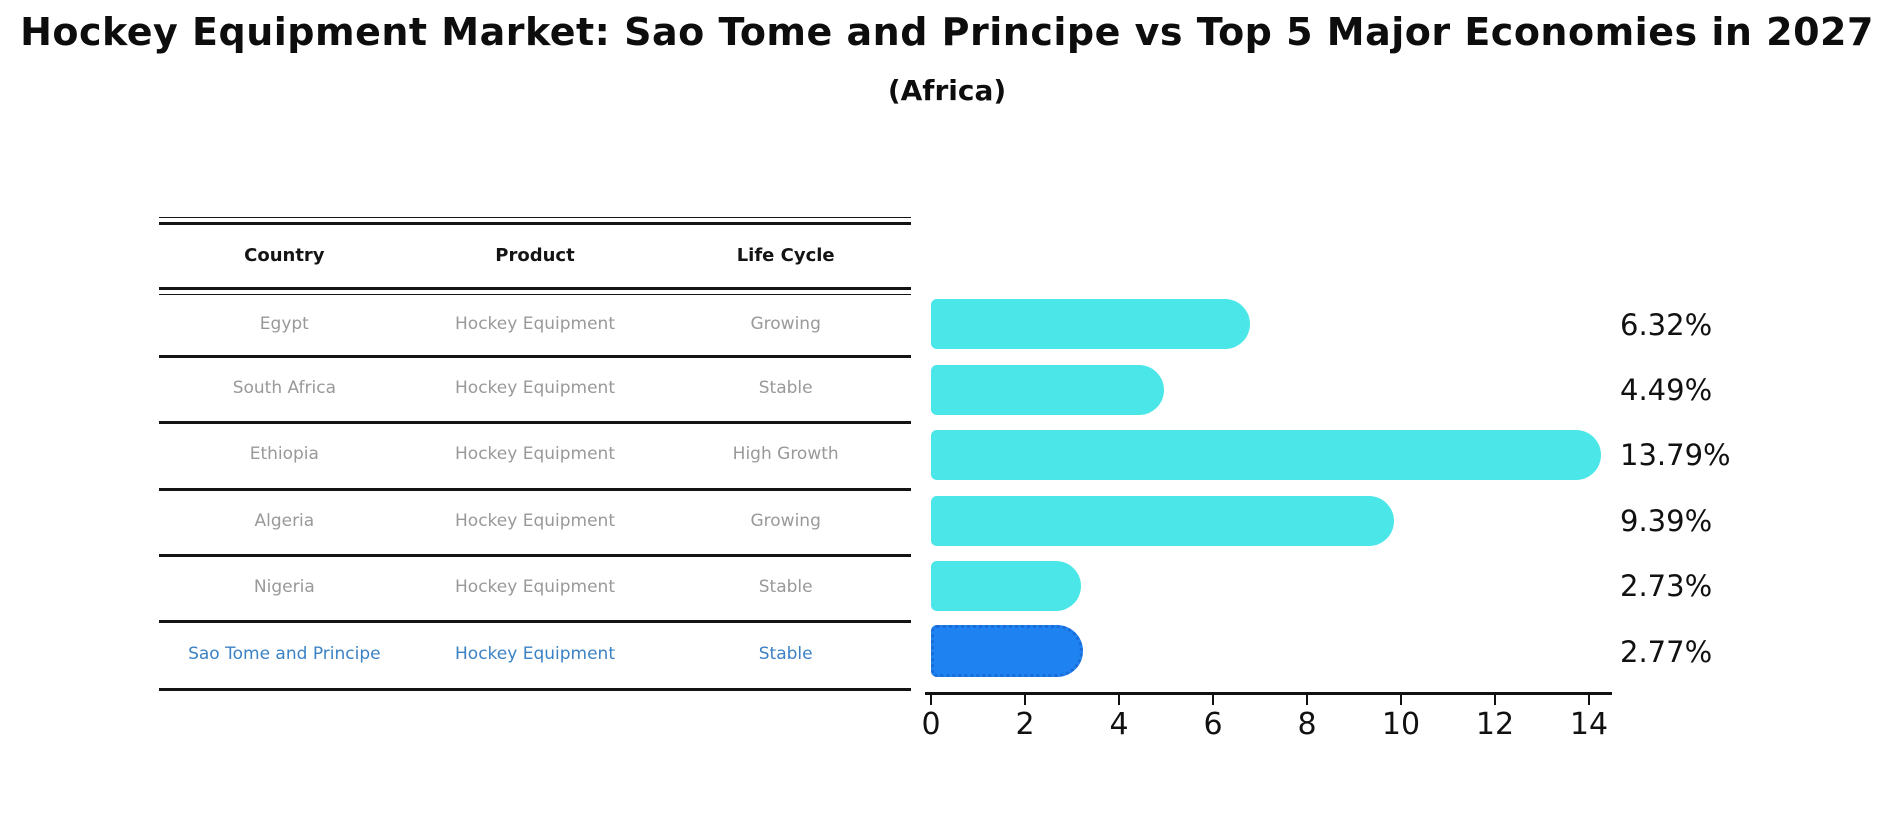  I want to click on country-cell: Sao Tome and Principe, so click(284, 654).